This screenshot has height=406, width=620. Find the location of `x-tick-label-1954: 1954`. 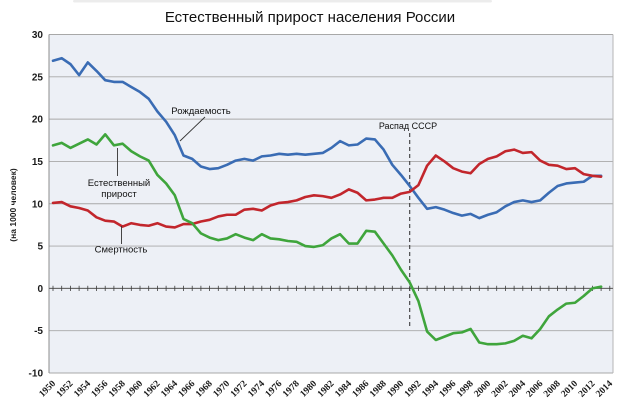

x-tick-label-1954: 1954 is located at coordinates (82, 389).